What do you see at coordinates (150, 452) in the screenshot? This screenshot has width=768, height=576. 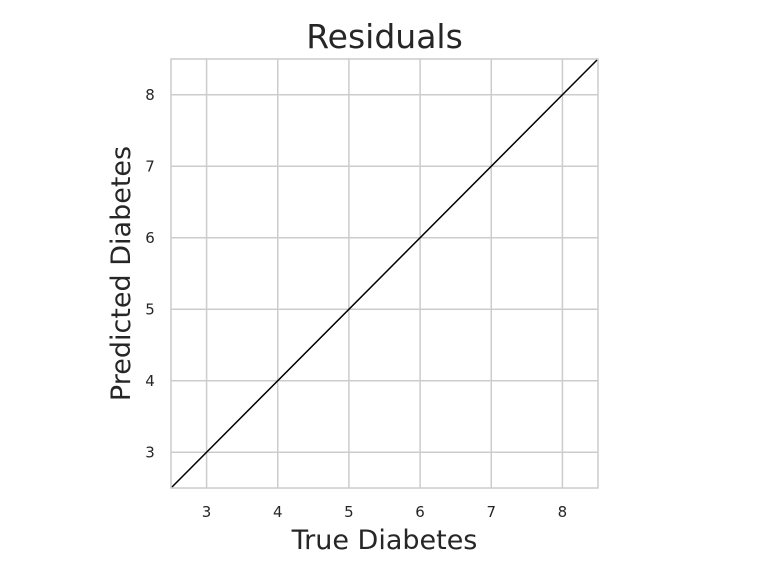 I see `y-tick-label: 3` at bounding box center [150, 452].